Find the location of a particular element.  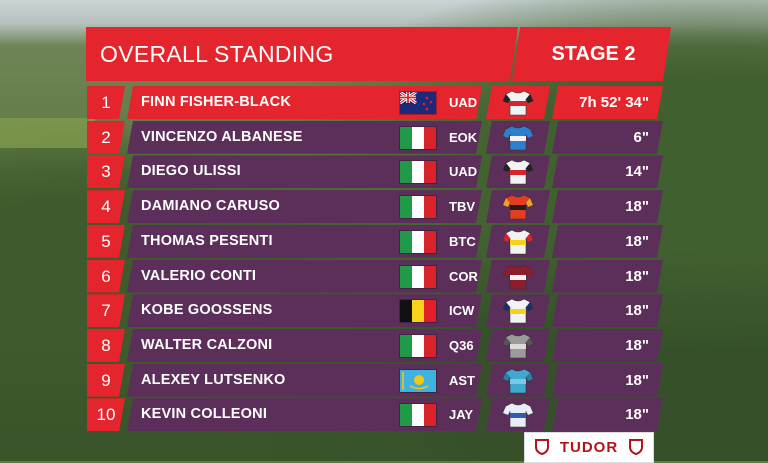

table-row: 3 DIEGO ULISSI UAD 14" is located at coordinates (375, 171).